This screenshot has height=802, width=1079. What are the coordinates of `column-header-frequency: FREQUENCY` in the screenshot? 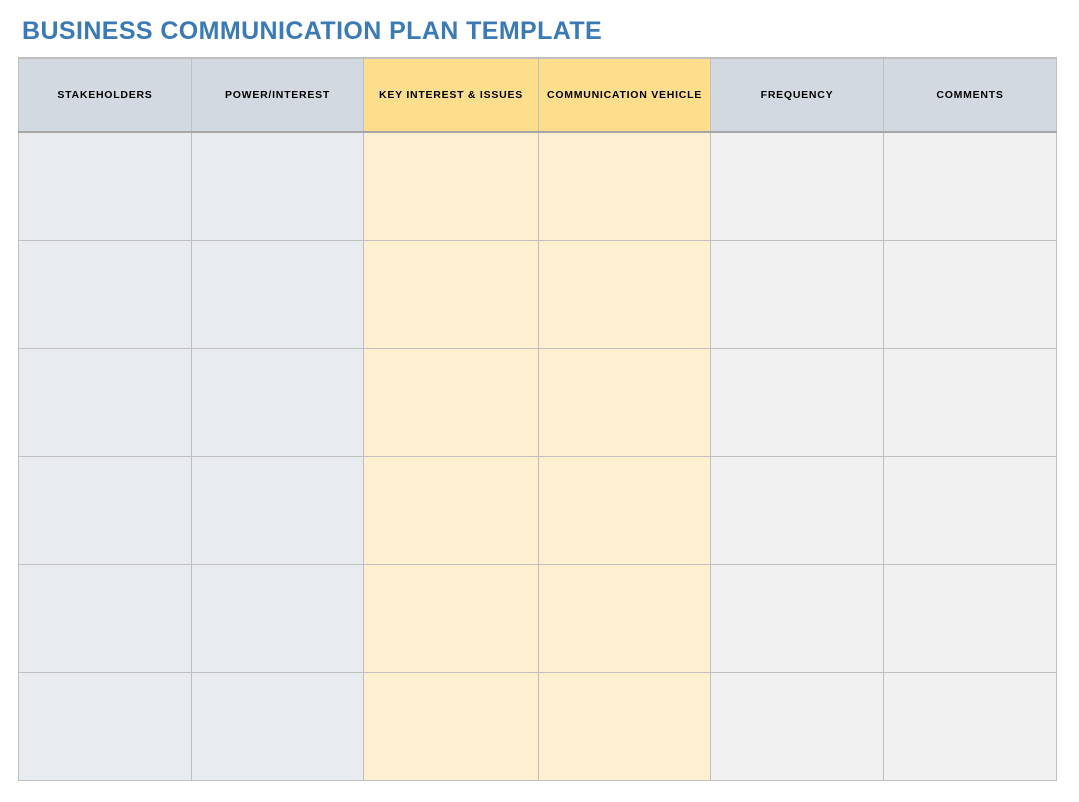 It's located at (797, 95).